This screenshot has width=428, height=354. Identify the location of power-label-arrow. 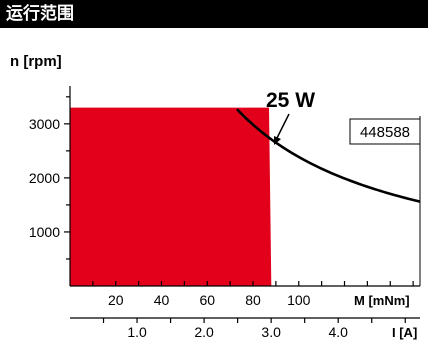
(283, 126).